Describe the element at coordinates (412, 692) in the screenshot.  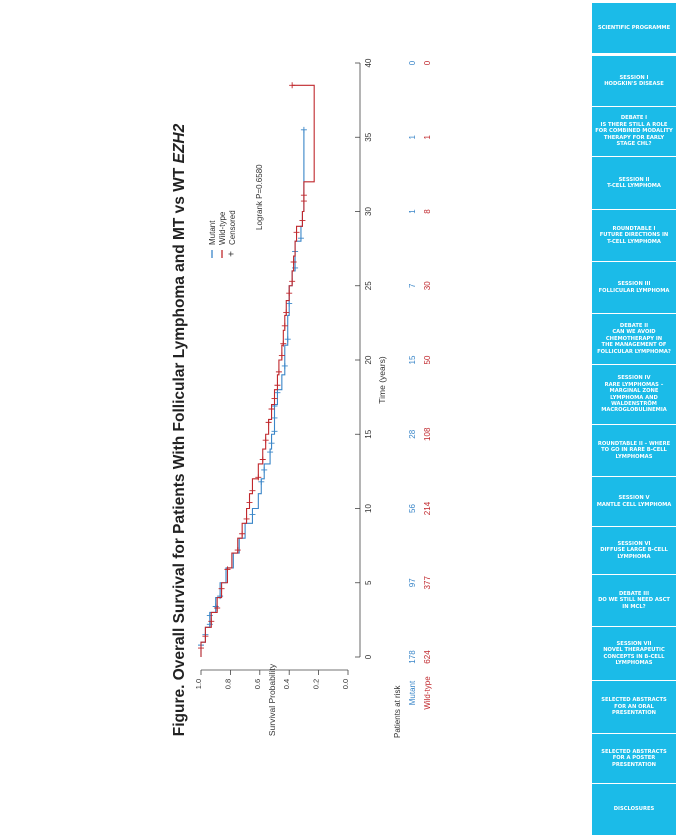
I see `risk-row-label: Mutant` at that location.